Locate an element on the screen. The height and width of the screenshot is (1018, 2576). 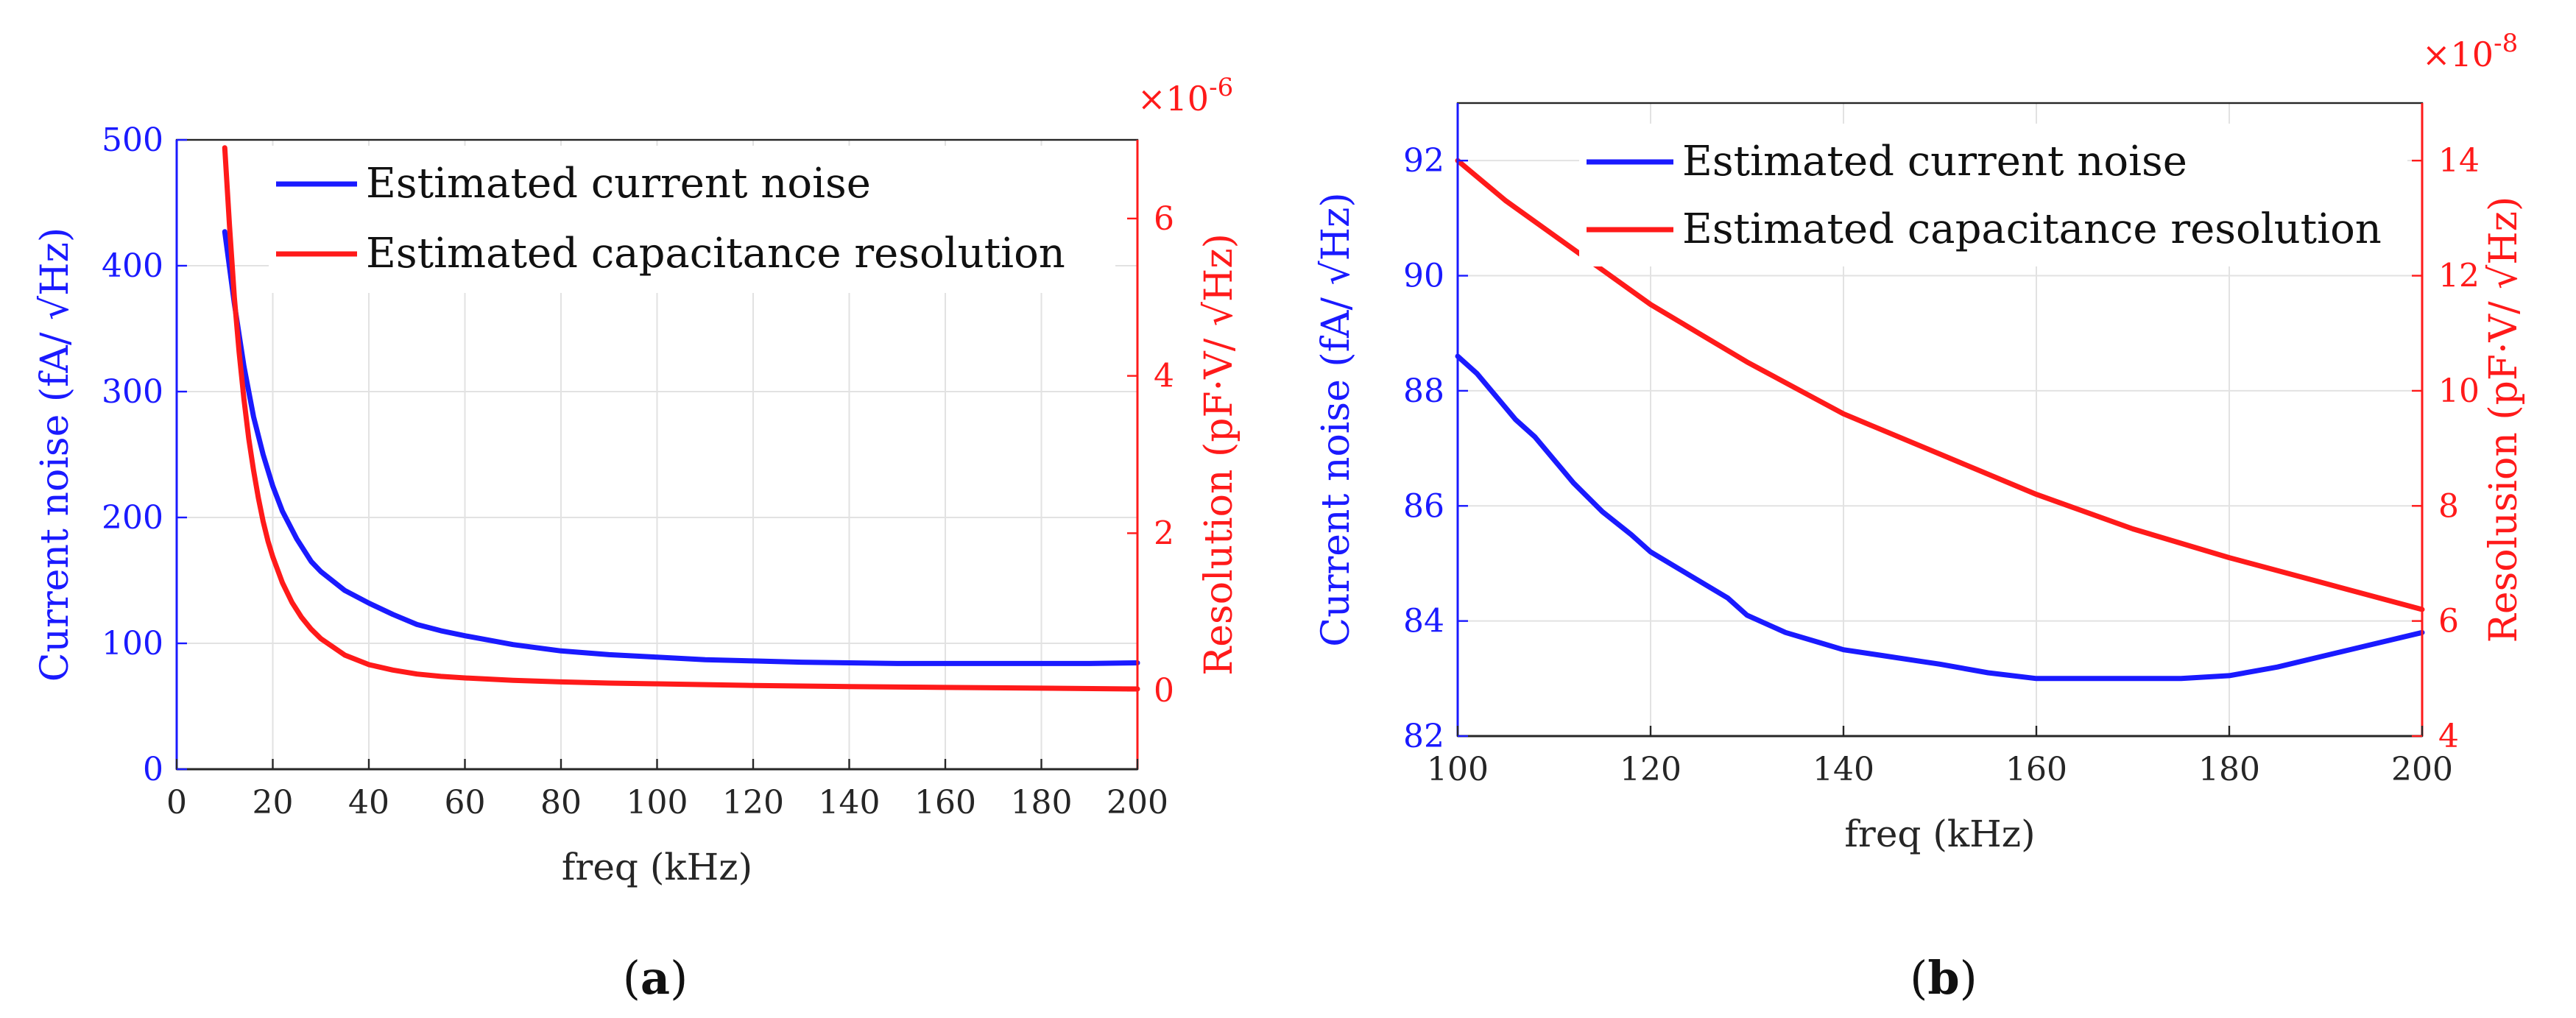
panel-b-legend-label-capacitance-resolution: Estimated capacitance resolution is located at coordinates (2032, 229).